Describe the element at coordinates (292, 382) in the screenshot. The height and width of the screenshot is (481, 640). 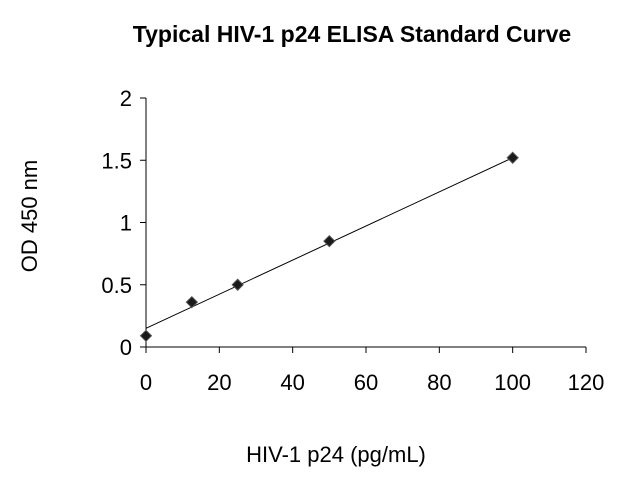
I see `x-tick-label: 40` at that location.